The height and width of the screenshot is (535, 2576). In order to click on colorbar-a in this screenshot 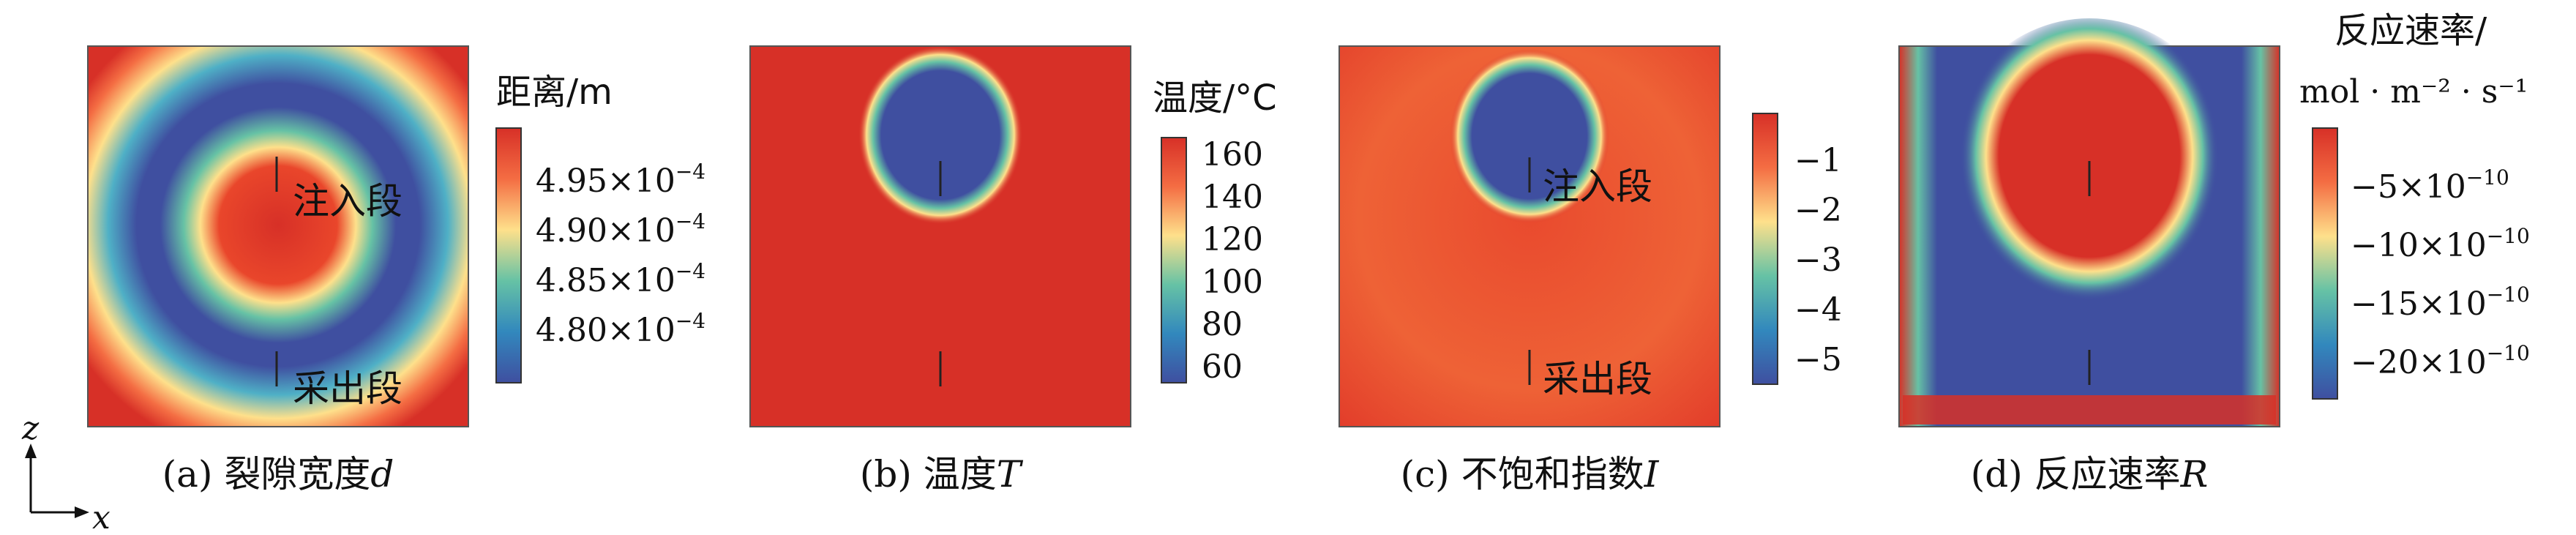, I will do `click(508, 255)`.